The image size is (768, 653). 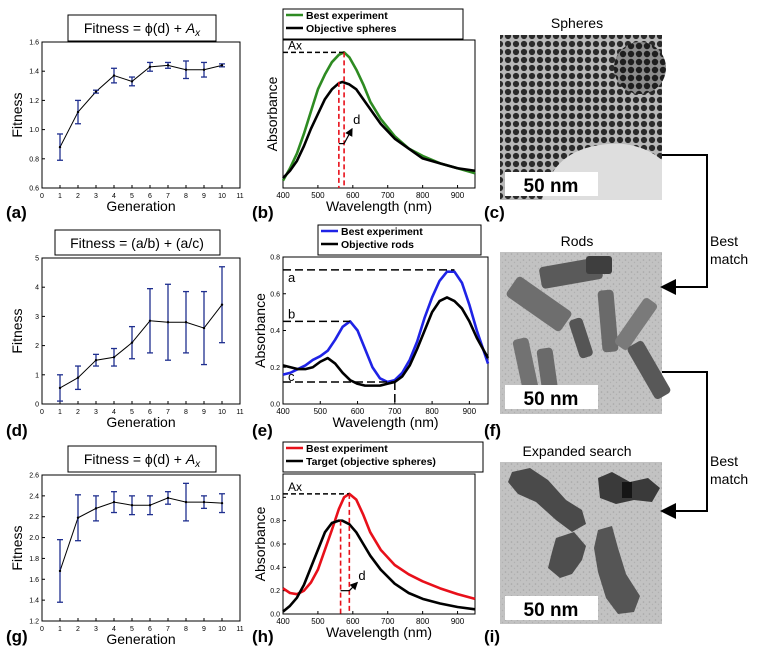 What do you see at coordinates (577, 451) in the screenshot?
I see `tem-title-expanded: Expanded search` at bounding box center [577, 451].